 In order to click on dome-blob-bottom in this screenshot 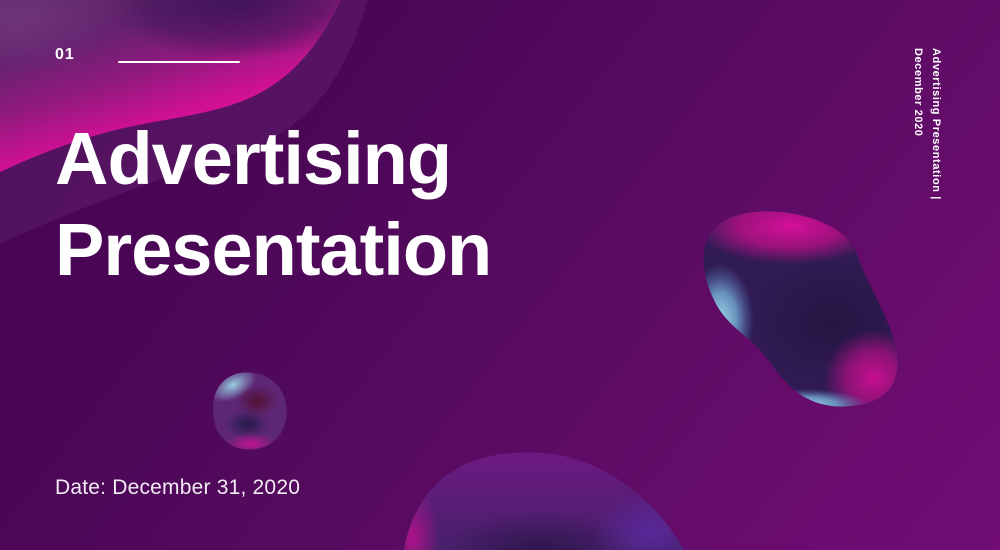, I will do `click(544, 501)`.